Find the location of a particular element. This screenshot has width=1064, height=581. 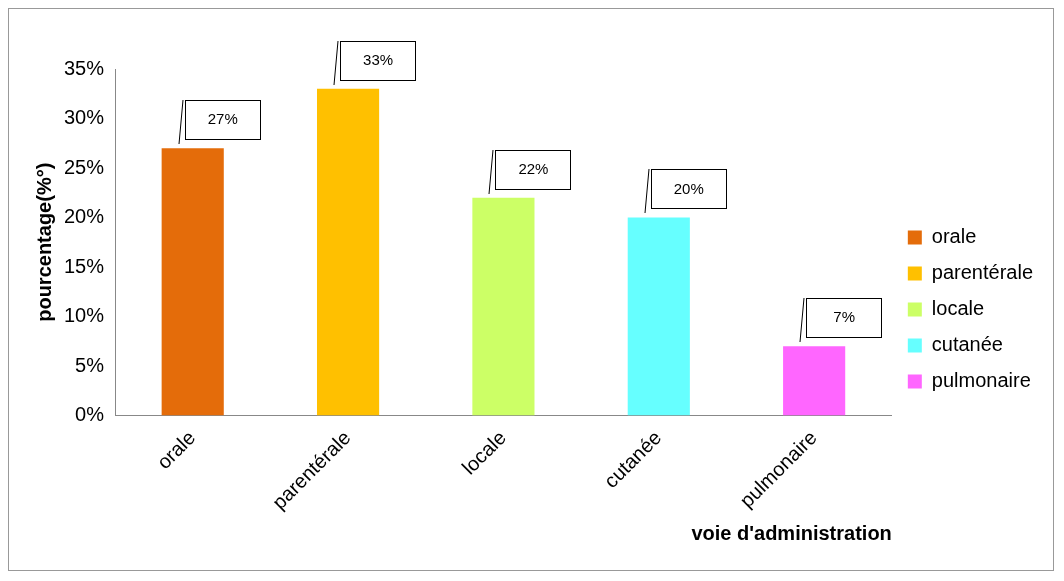

data-label: 33% is located at coordinates (378, 59).